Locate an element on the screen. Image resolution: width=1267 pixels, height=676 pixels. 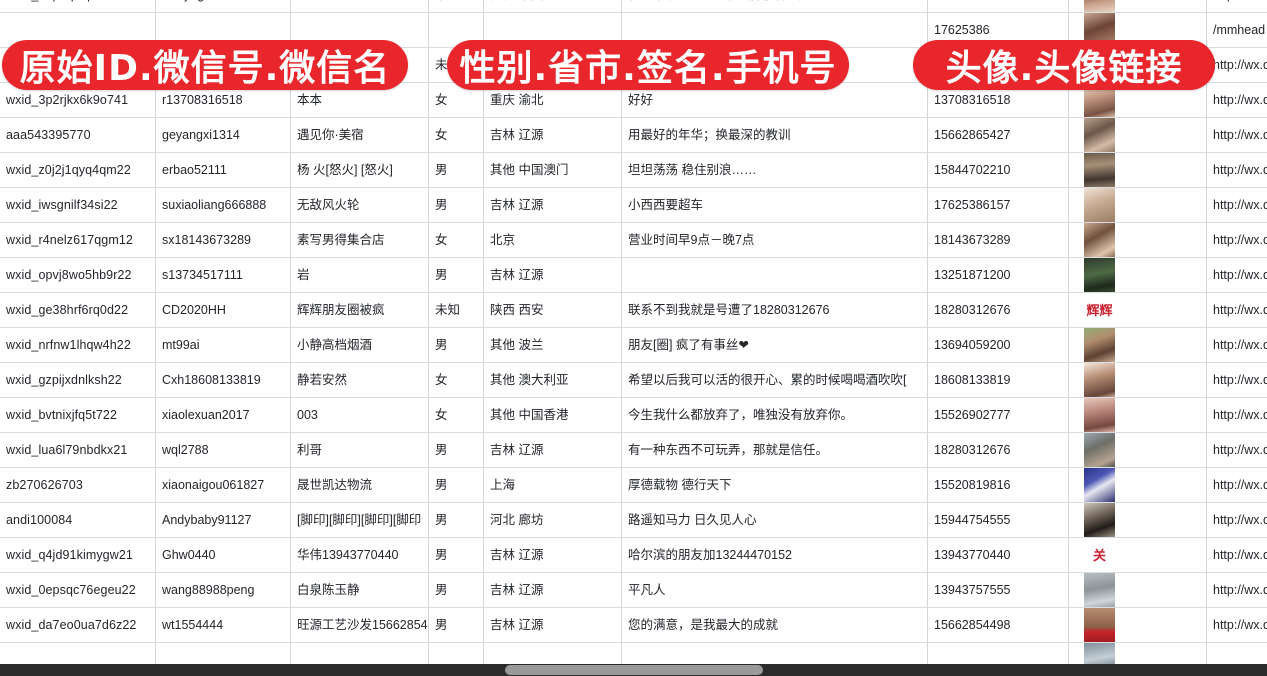
cell-phone: 15526902777 is located at coordinates (998, 415).